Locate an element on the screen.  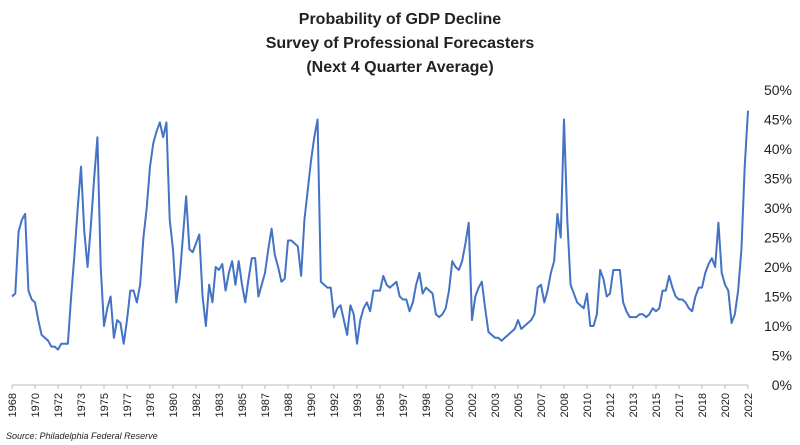
x-tick-label: 2003 is located at coordinates (496, 405).